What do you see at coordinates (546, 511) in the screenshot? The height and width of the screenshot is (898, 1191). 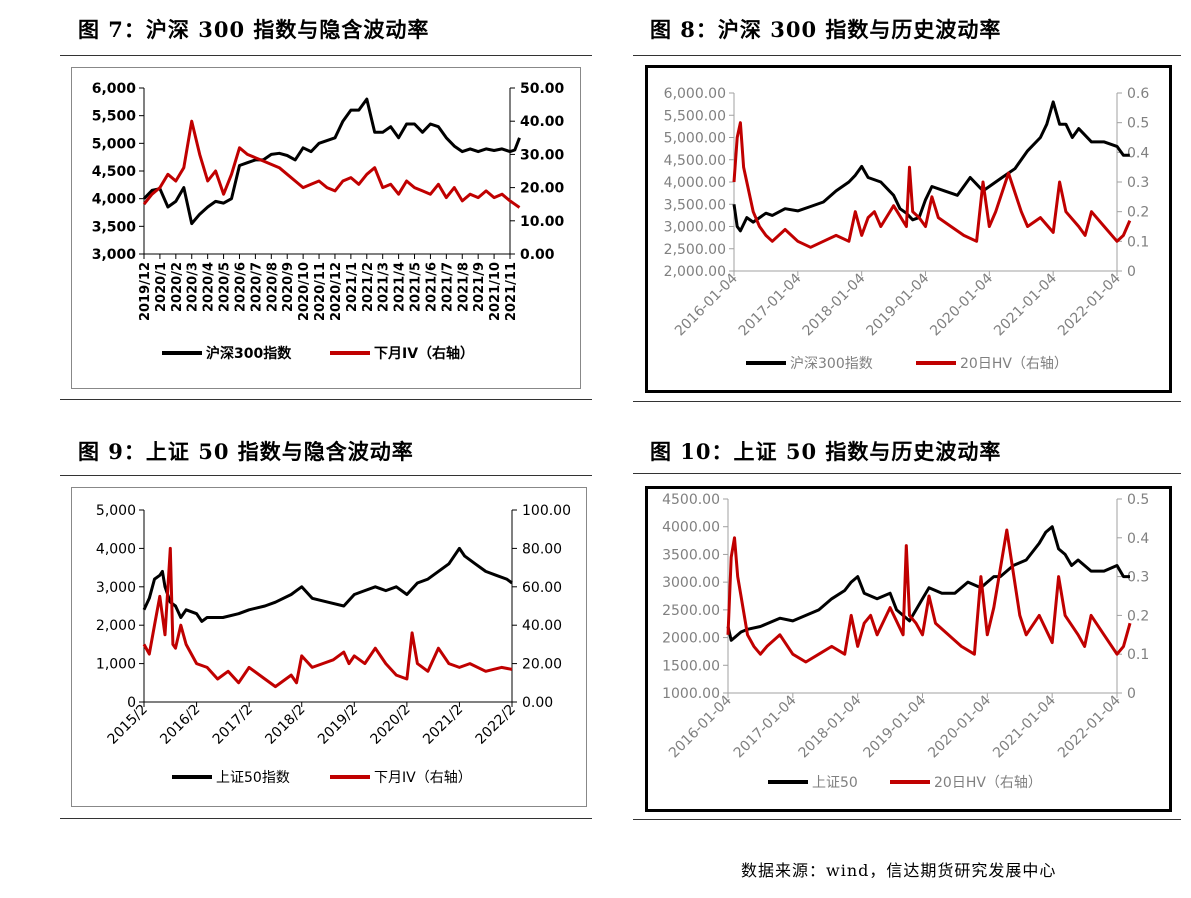 I see `right-tick-label: 100.00` at bounding box center [546, 511].